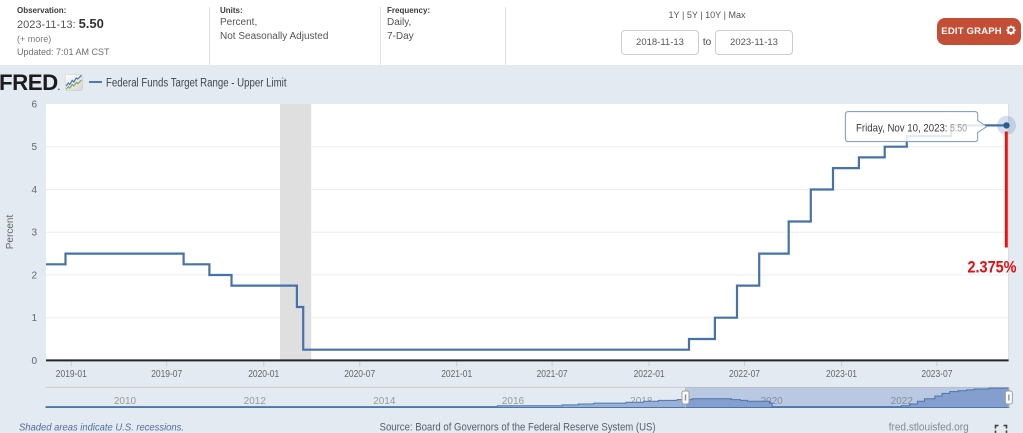 Image resolution: width=1023 pixels, height=433 pixels. I want to click on svg-text: 2012, so click(255, 401).